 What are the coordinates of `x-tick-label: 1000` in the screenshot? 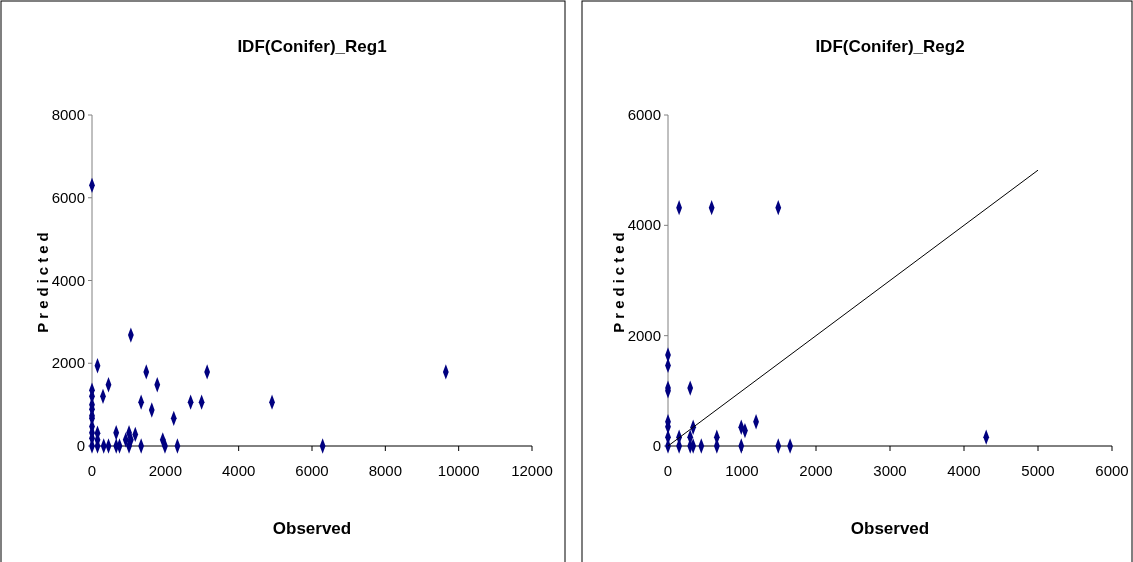 It's located at (742, 470).